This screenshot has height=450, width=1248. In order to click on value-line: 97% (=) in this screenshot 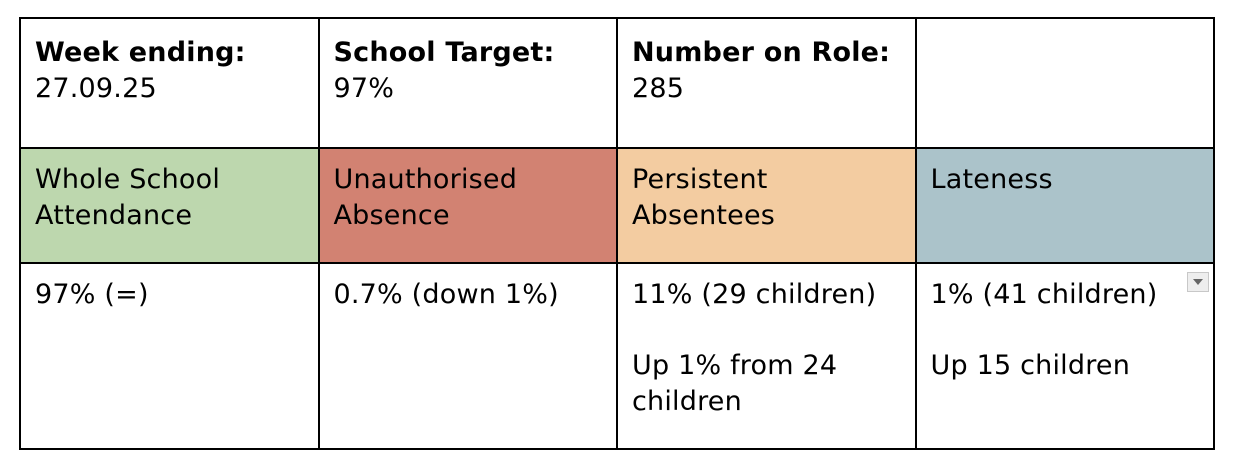, I will do `click(92, 294)`.